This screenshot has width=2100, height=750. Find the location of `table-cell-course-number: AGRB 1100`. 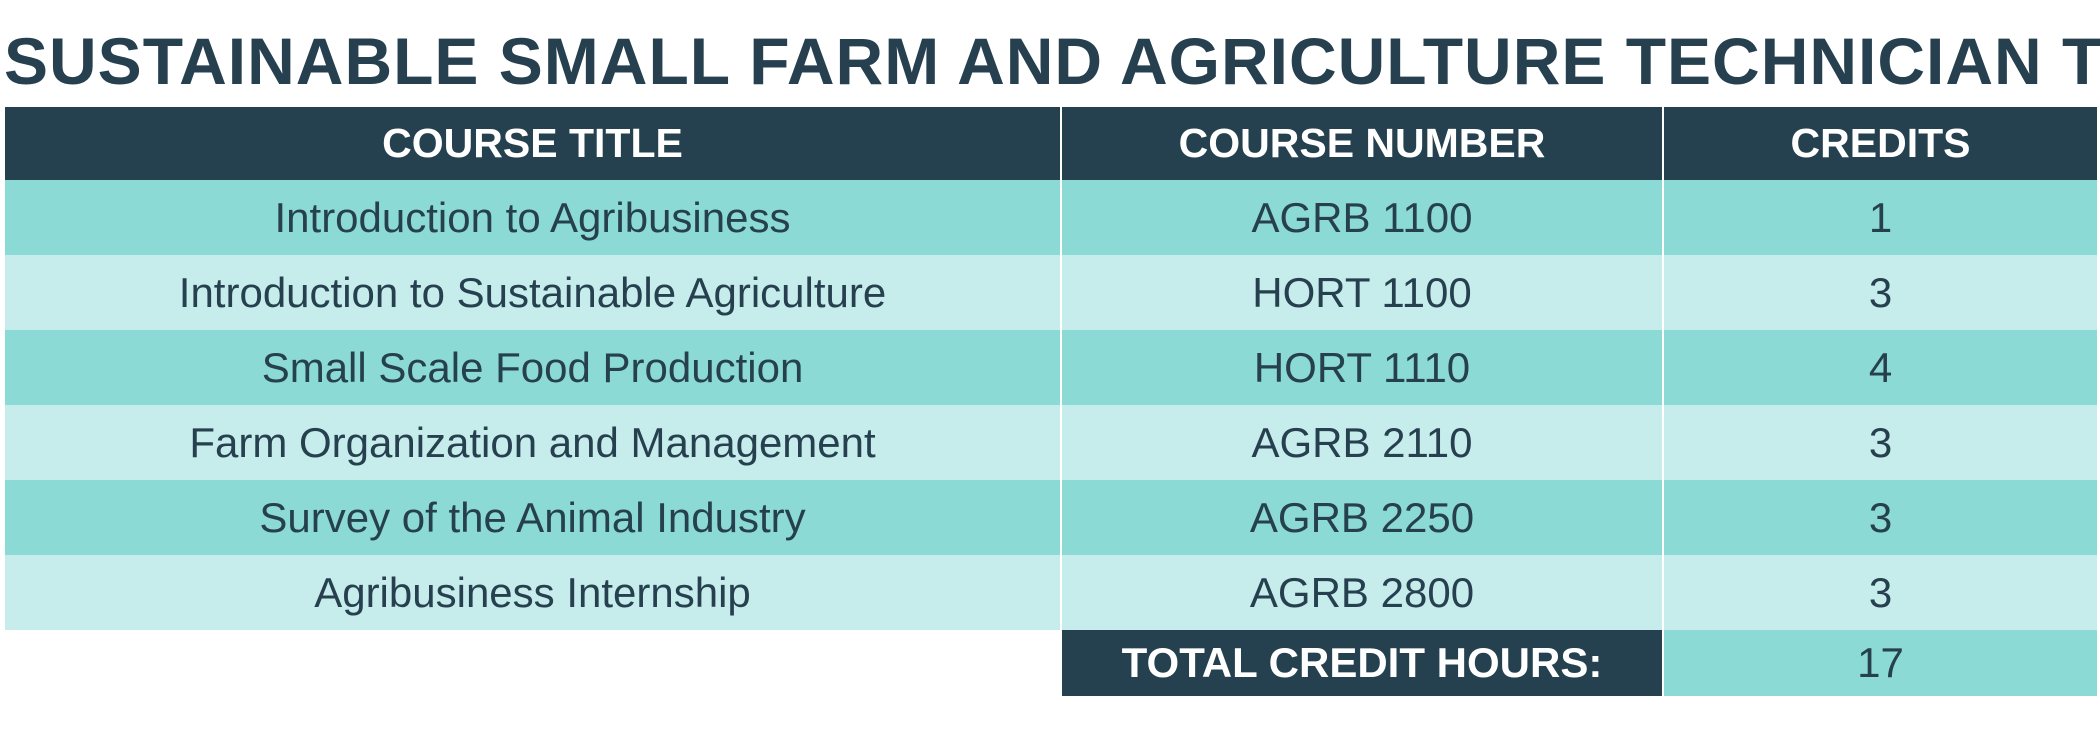

table-cell-course-number: AGRB 1100 is located at coordinates (1362, 217).